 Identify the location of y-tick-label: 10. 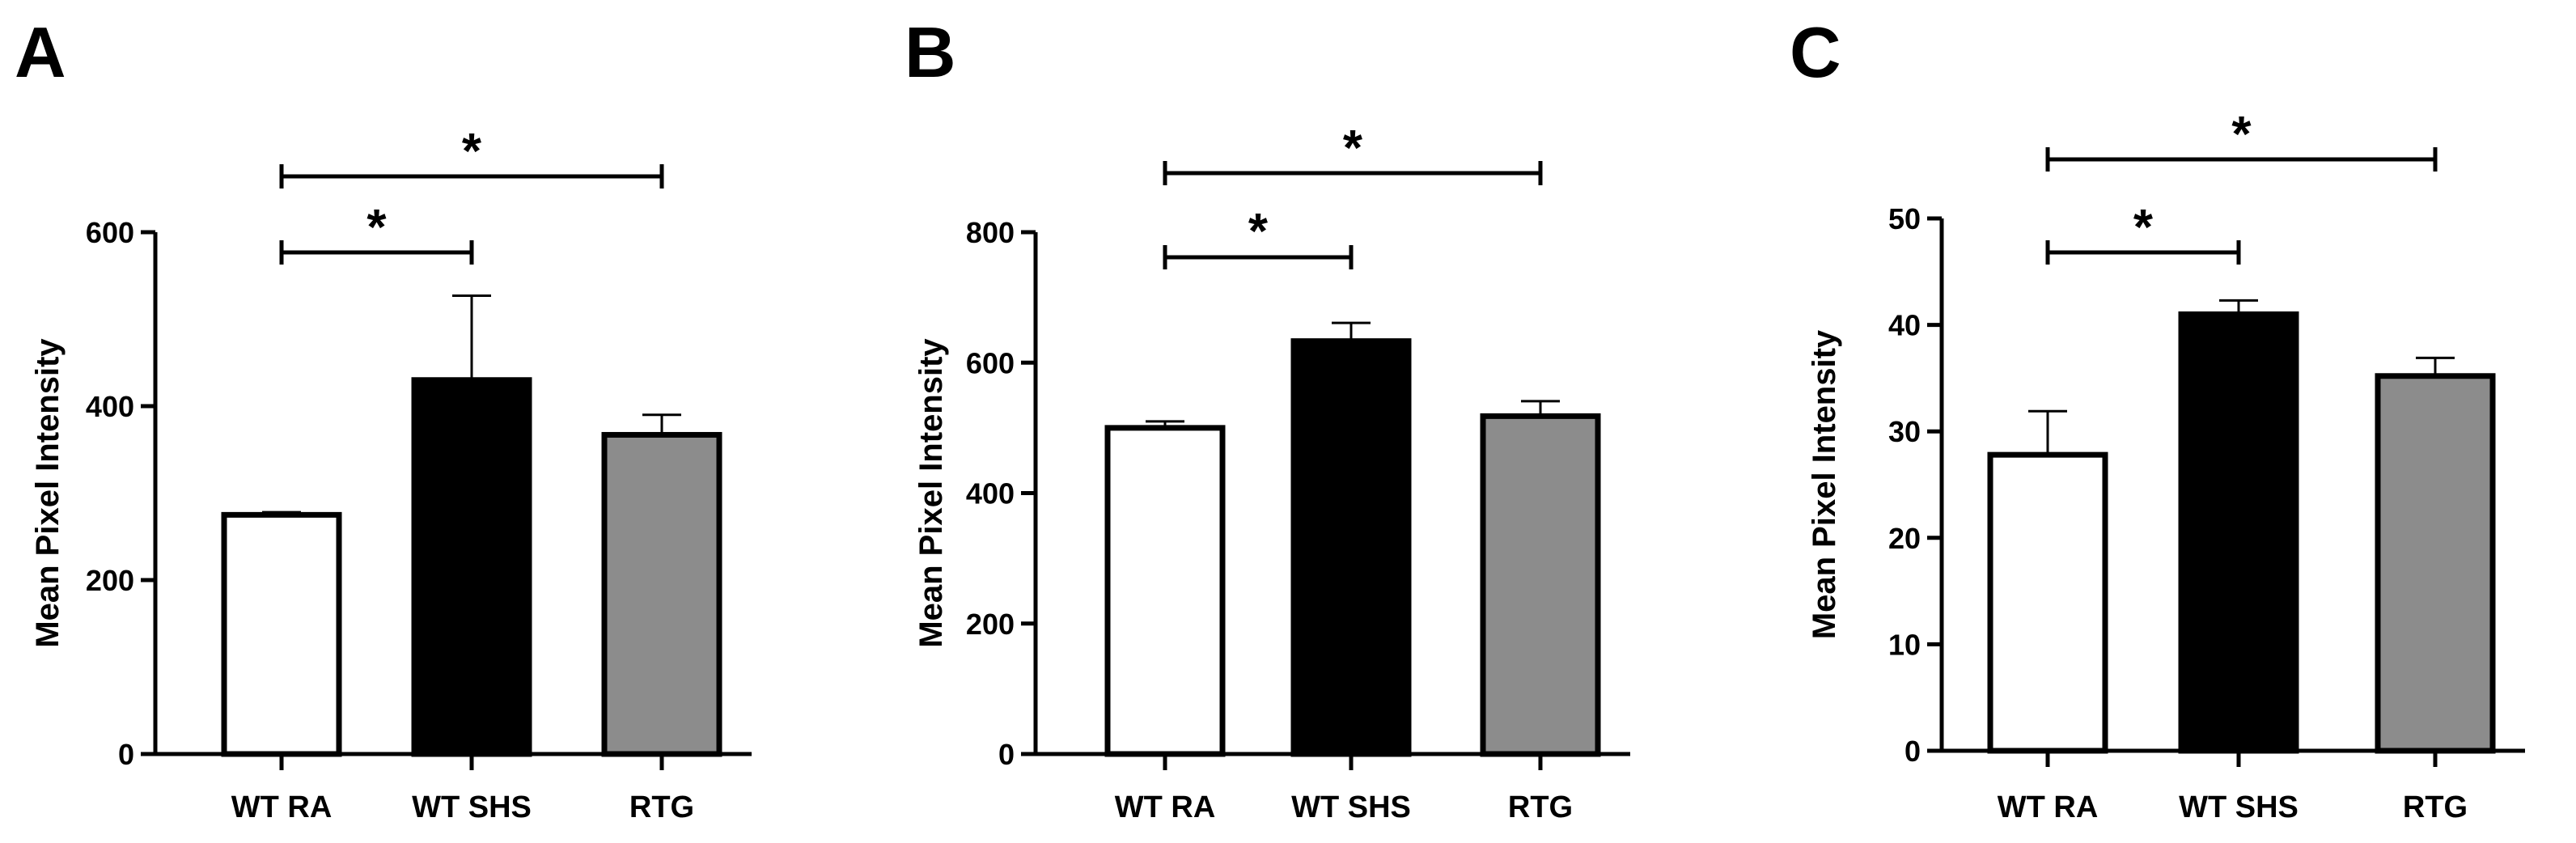
(1904, 644).